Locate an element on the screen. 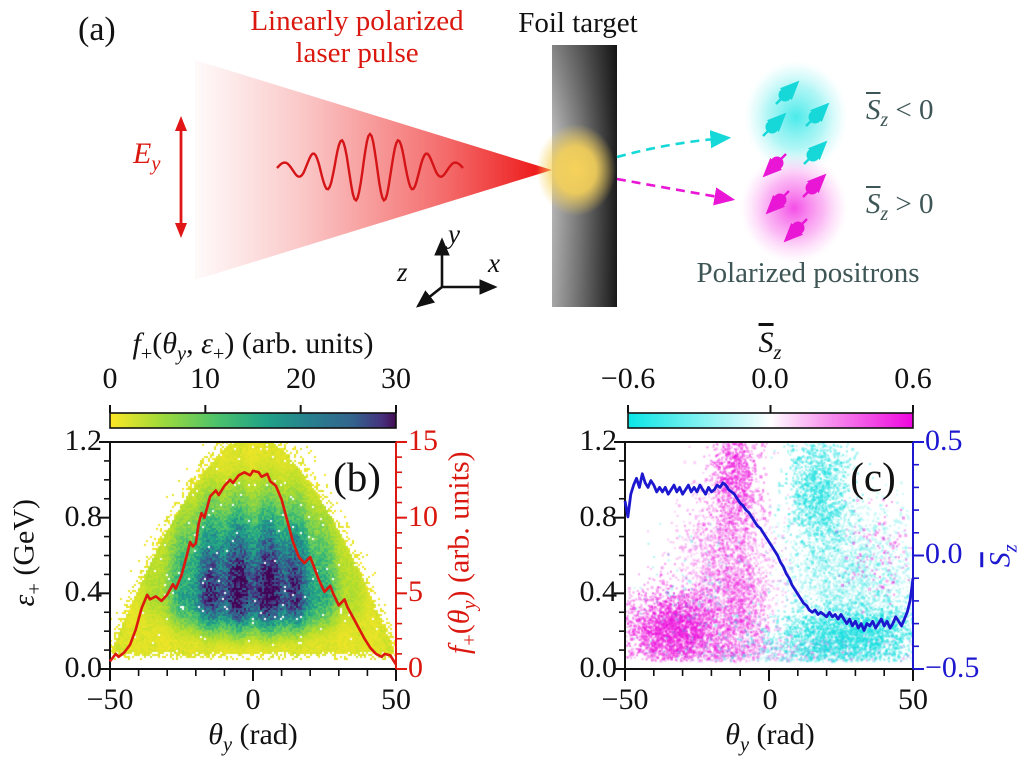 This screenshot has height=770, width=1024. panel-c-axes is located at coordinates (769, 561).